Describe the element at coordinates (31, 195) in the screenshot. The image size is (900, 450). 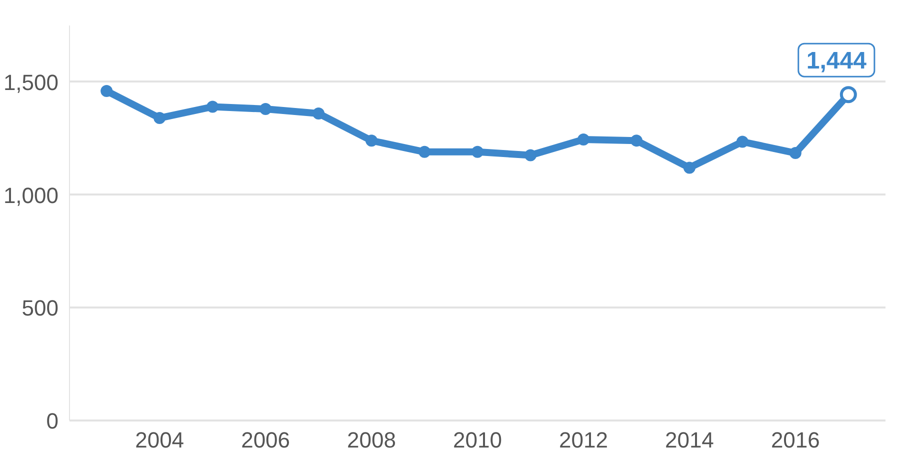
I see `y-tick-label: 1,000` at that location.